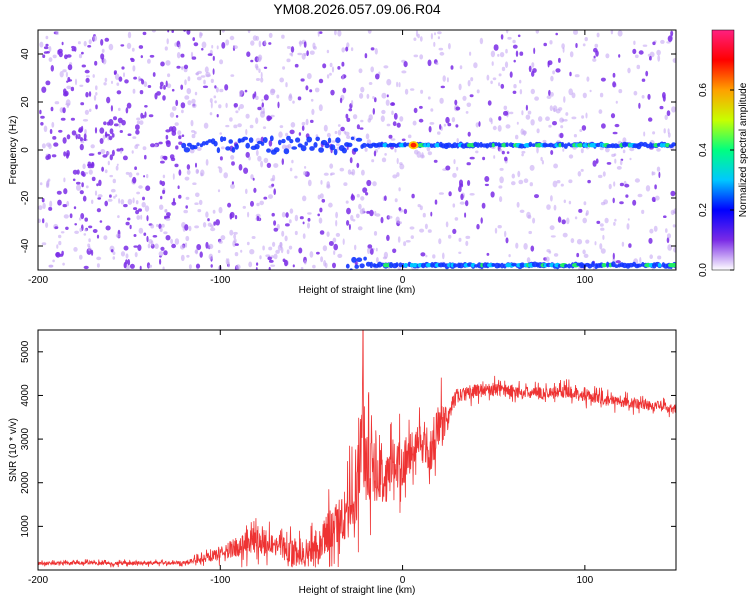 This screenshot has height=600, width=750. What do you see at coordinates (13, 150) in the screenshot?
I see `spectrogram-y-label: Frequency (Hz)` at bounding box center [13, 150].